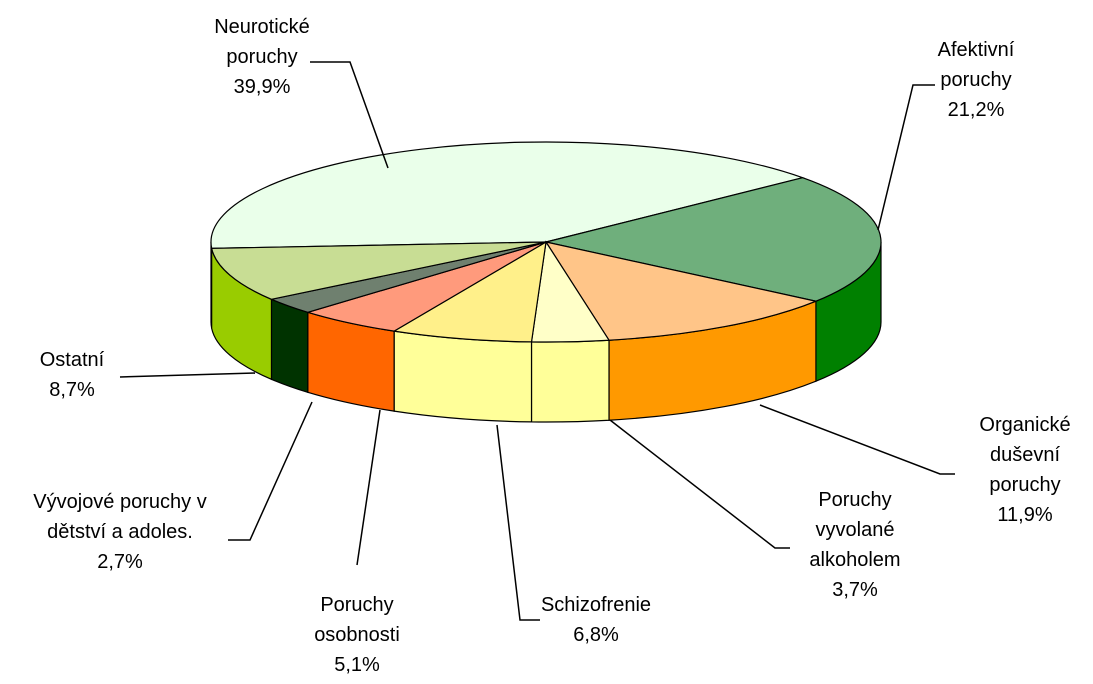 The image size is (1093, 684). Describe the element at coordinates (120, 562) in the screenshot. I see `value-label: 2,7%` at that location.